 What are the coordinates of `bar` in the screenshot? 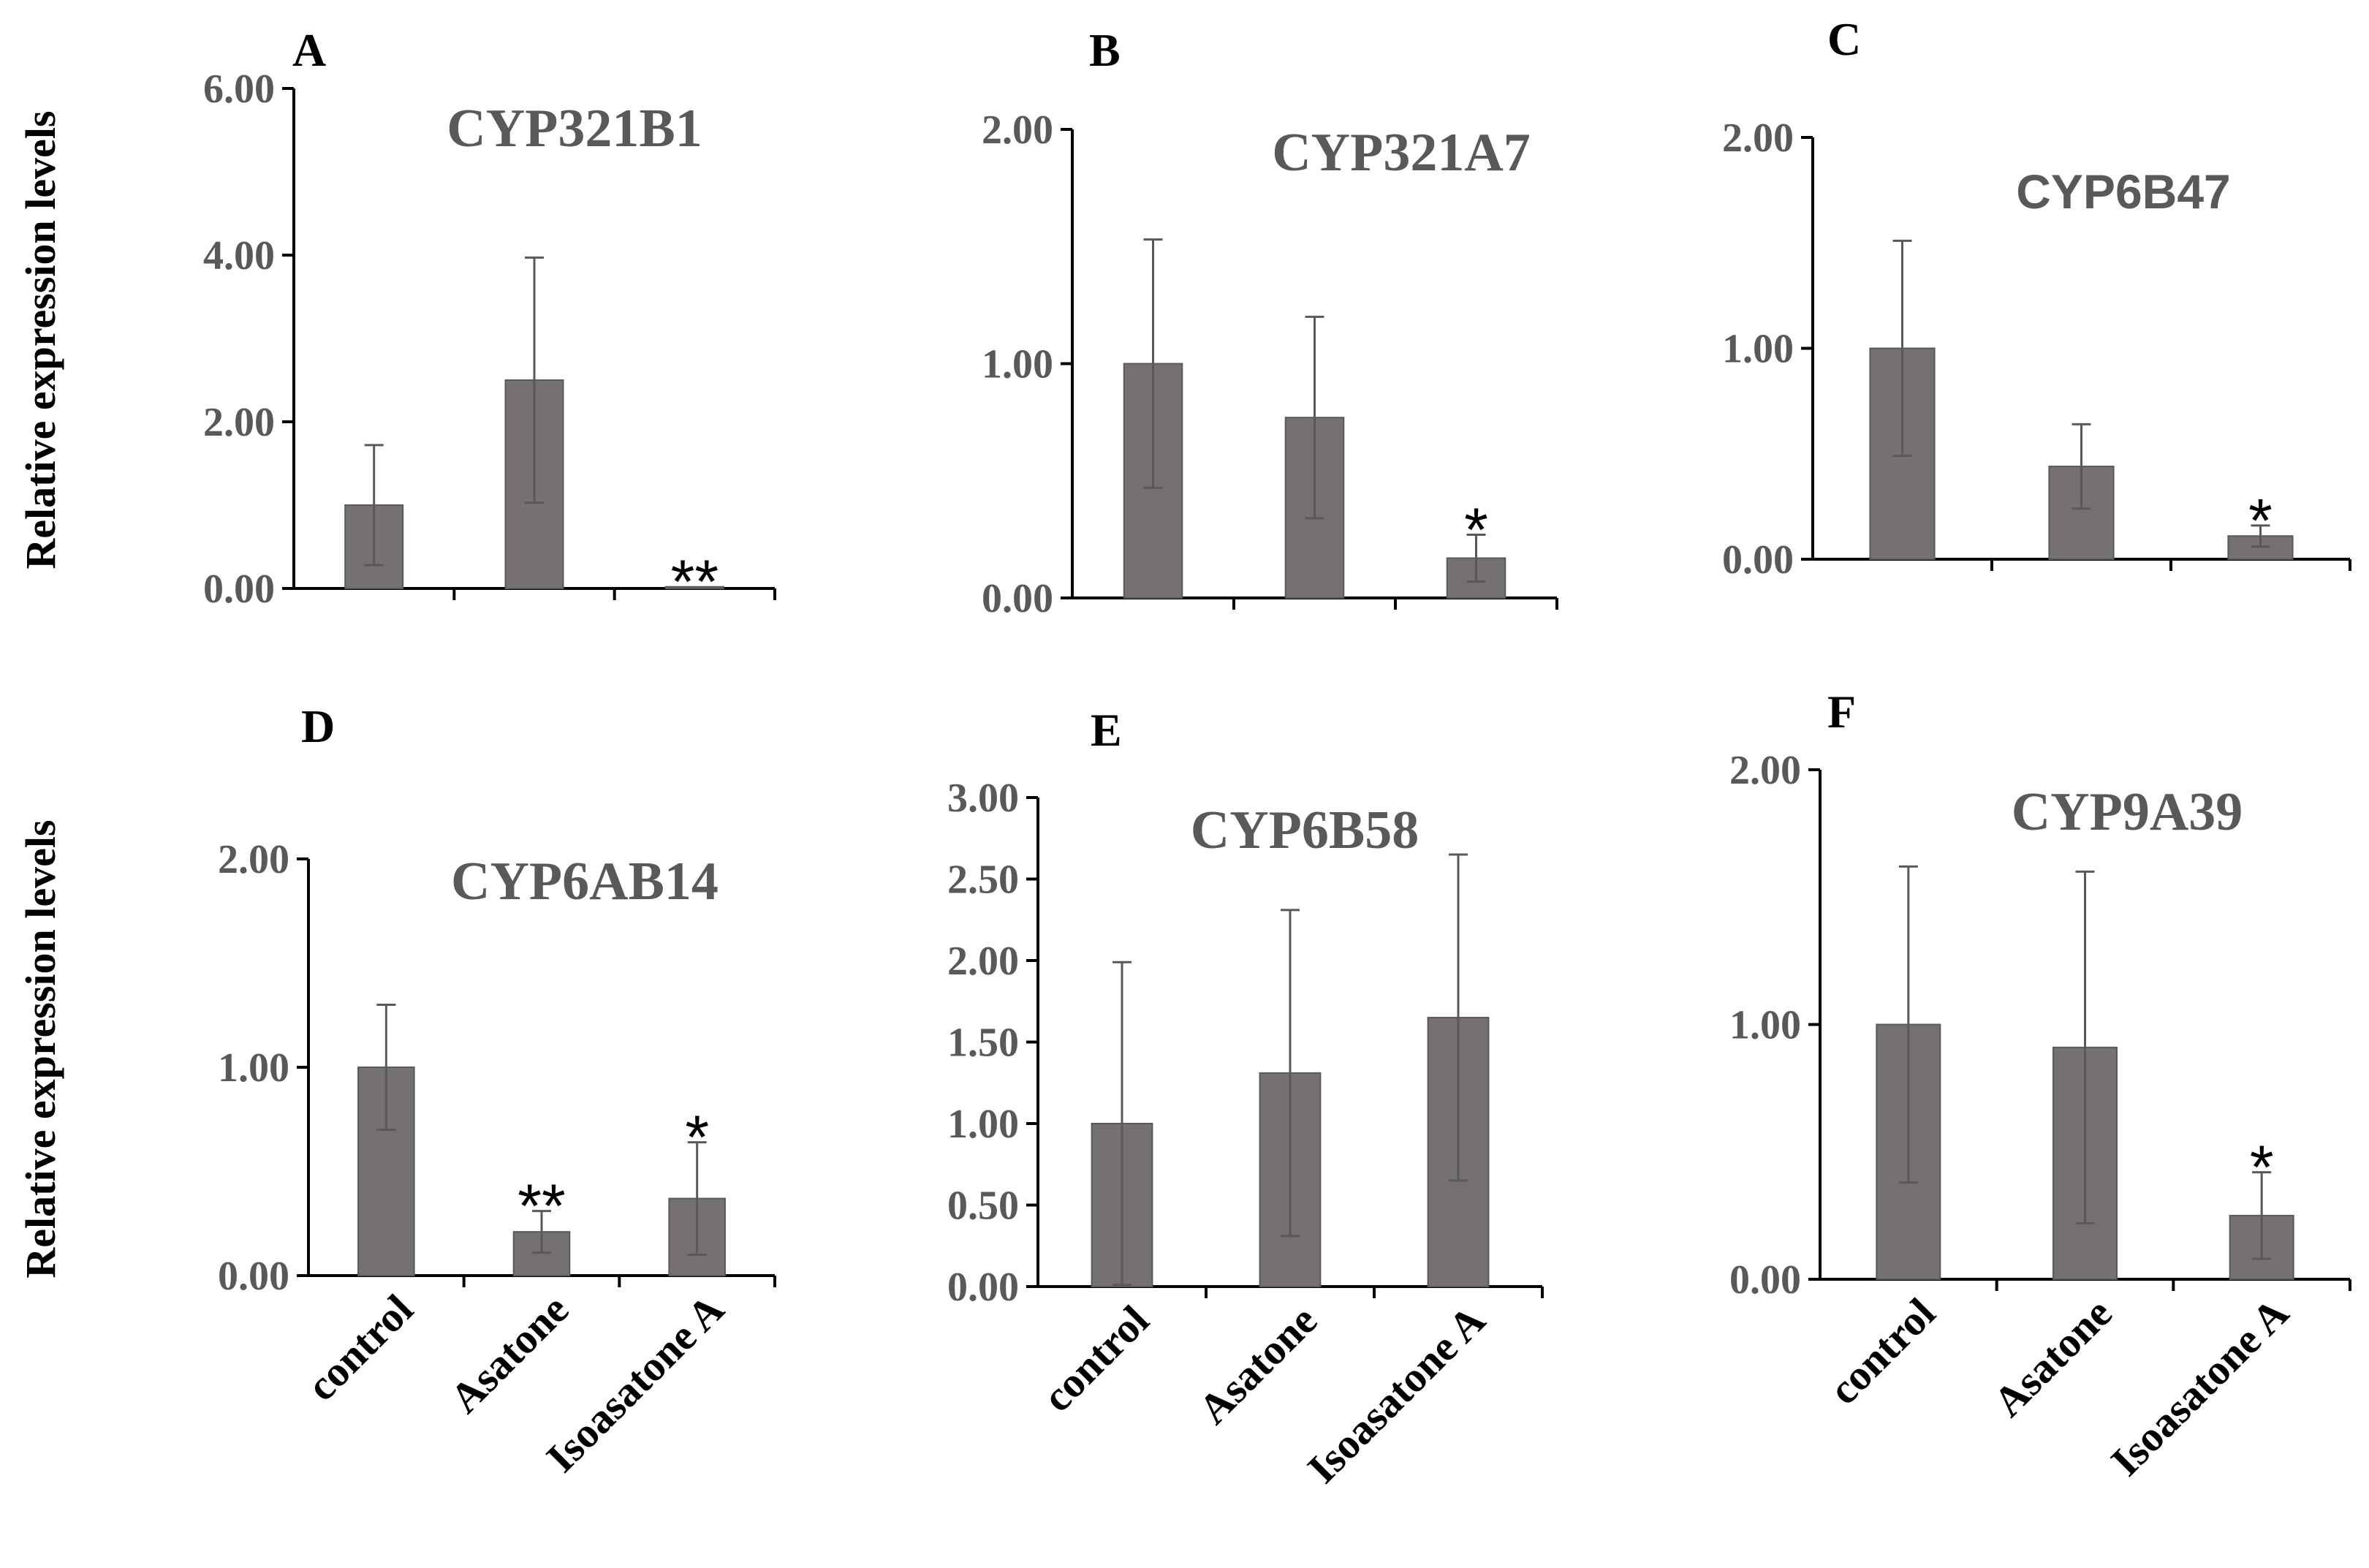 It's located at (694, 587).